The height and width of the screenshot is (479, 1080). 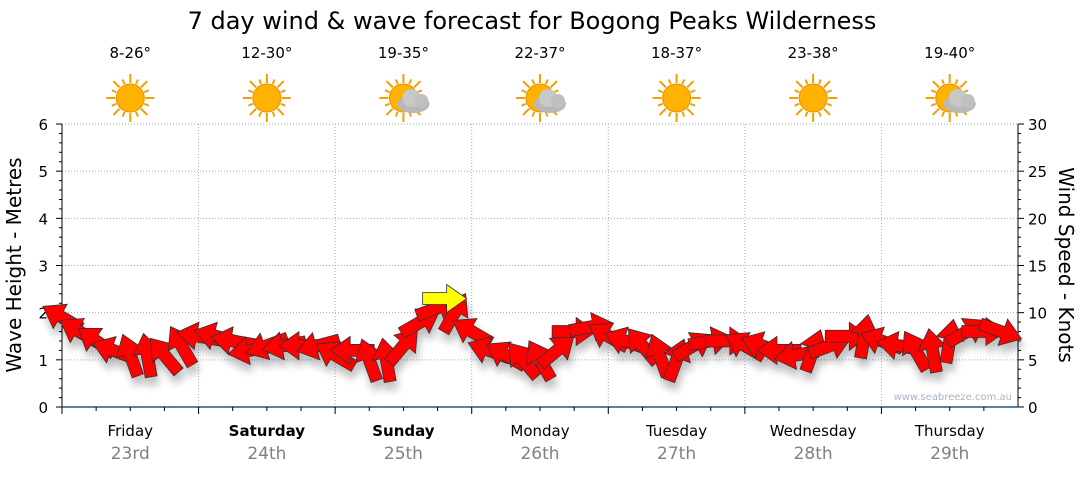 I want to click on day-name: Wednesday, so click(x=813, y=431).